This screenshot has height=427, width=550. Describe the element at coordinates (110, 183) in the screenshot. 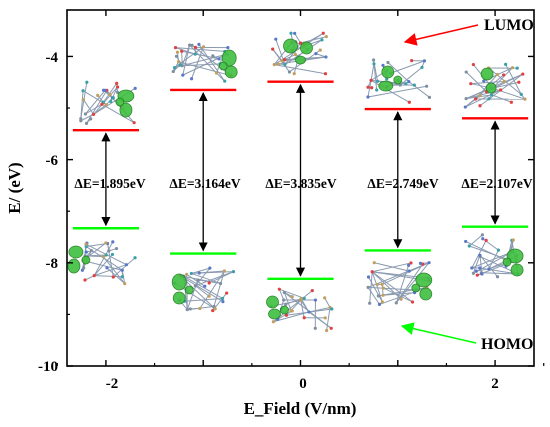

I see `gap-label: ΔE=1.895eV` at that location.